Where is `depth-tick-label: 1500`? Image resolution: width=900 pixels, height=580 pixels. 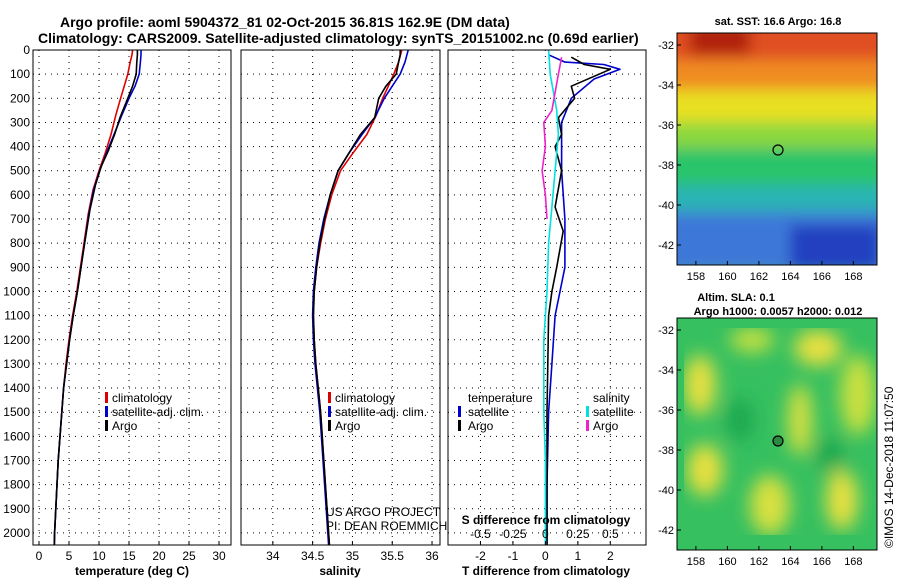
depth-tick-label: 1500 is located at coordinates (16, 412).